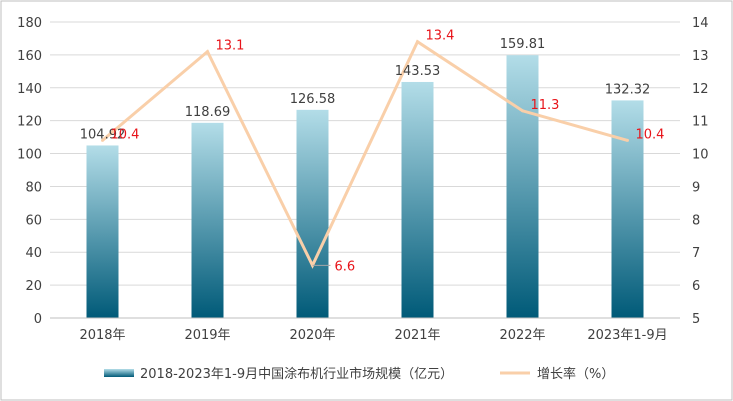 The height and width of the screenshot is (401, 733). What do you see at coordinates (33, 286) in the screenshot?
I see `y-left-tick-label: 20` at bounding box center [33, 286].